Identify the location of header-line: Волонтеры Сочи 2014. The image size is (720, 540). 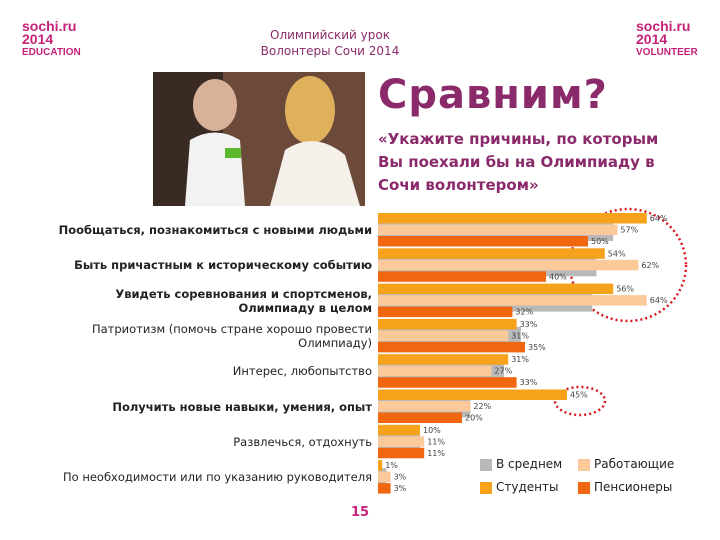
(330, 51).